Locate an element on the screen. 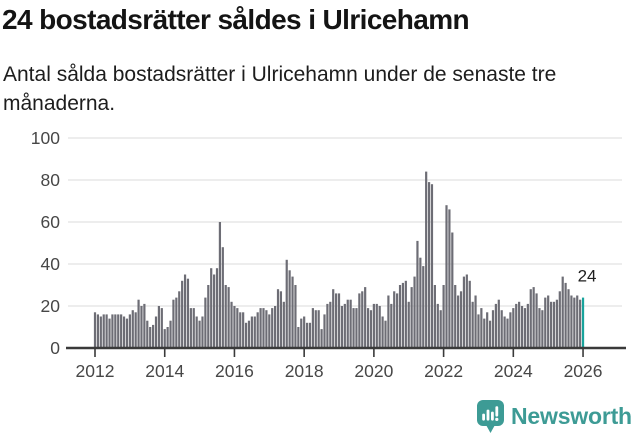 The image size is (631, 439). y-axis-tick-label: 0 is located at coordinates (55, 348).